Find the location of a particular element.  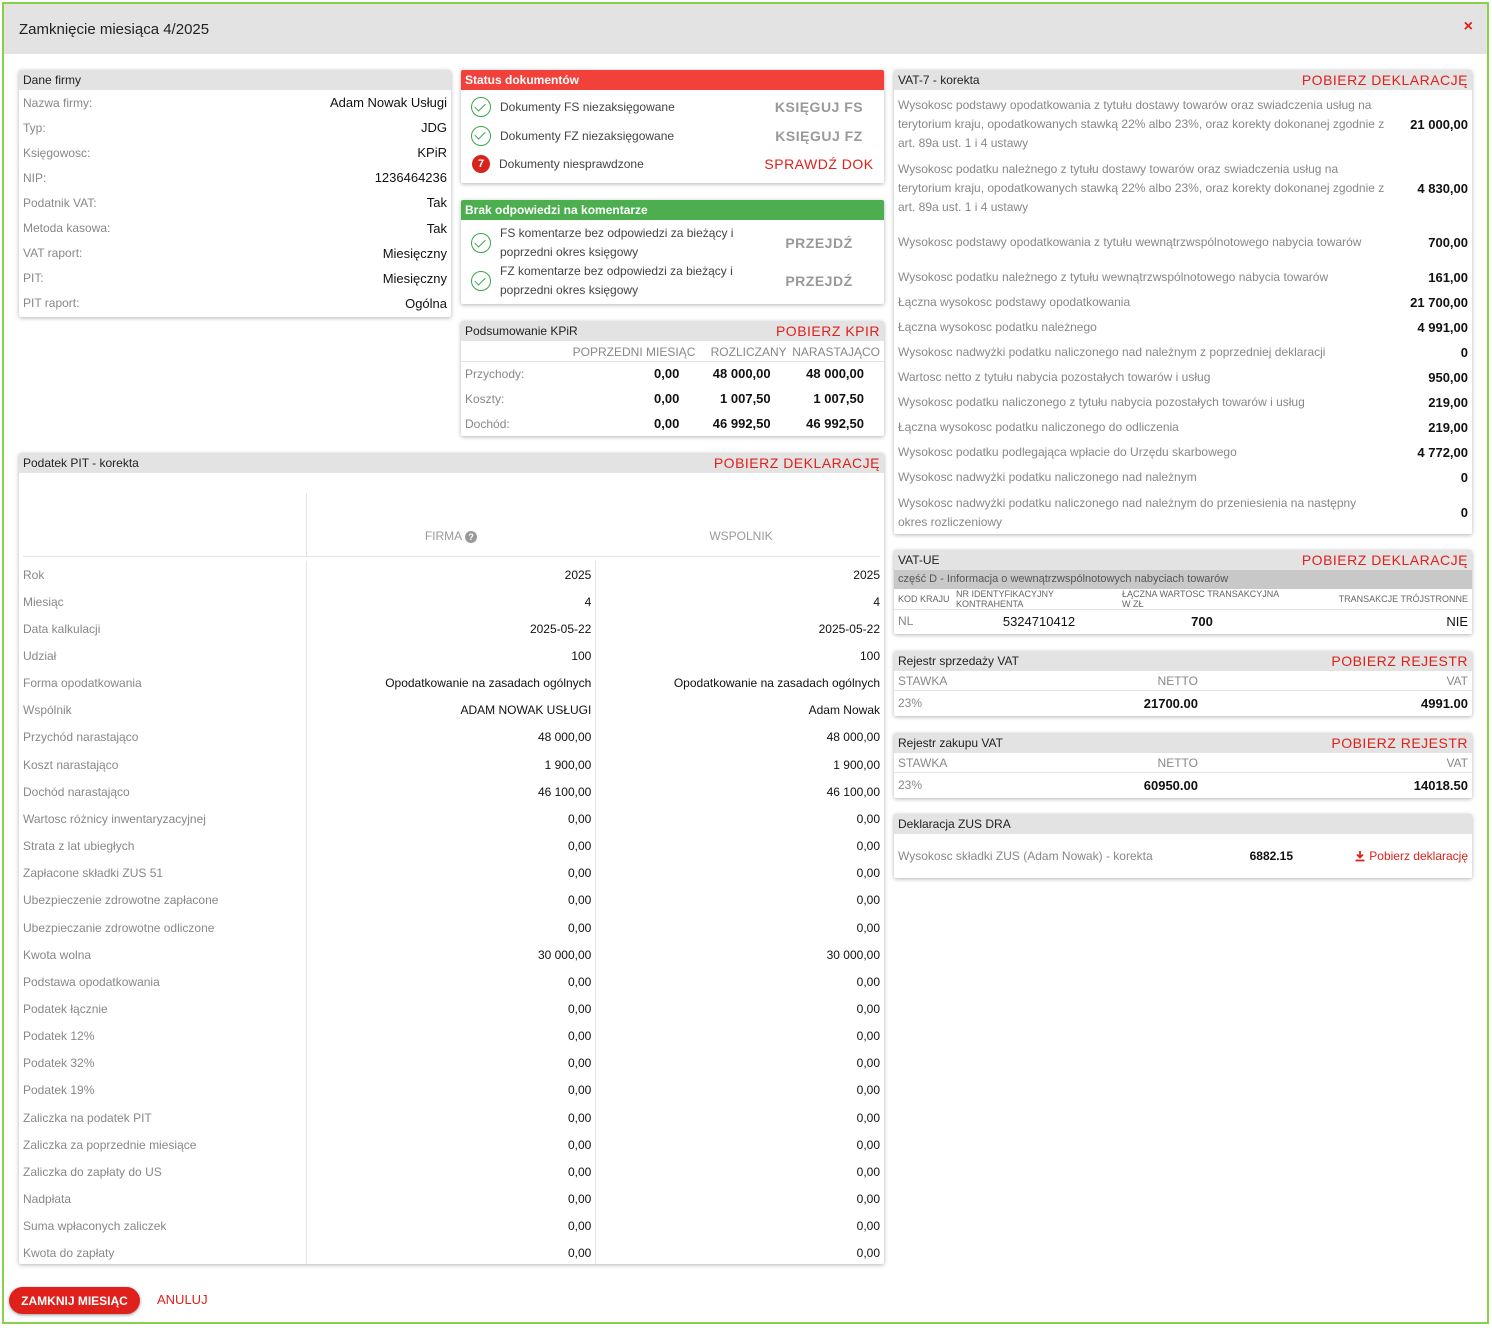

download-kpir-link: POBIERZ KPIR is located at coordinates (827, 331).